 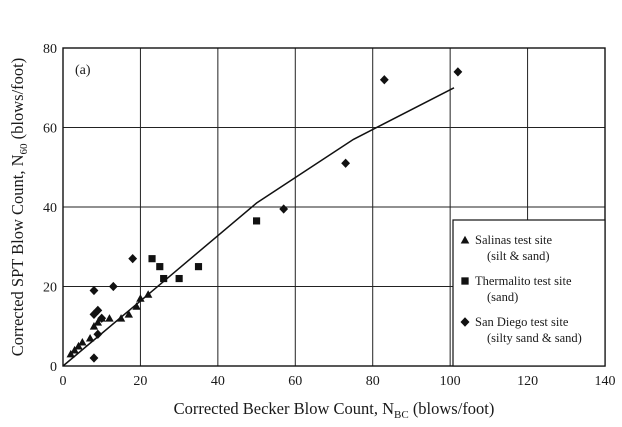 I want to click on x-tick-label-2: 40, so click(x=218, y=381).